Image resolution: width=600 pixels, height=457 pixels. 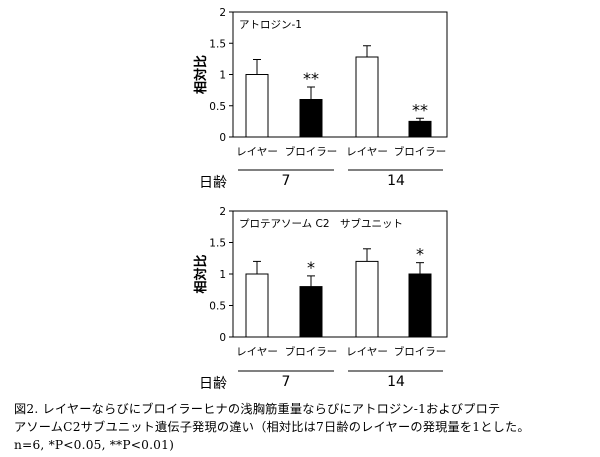 I want to click on chart2-y-tick-label: 2, so click(x=222, y=212).